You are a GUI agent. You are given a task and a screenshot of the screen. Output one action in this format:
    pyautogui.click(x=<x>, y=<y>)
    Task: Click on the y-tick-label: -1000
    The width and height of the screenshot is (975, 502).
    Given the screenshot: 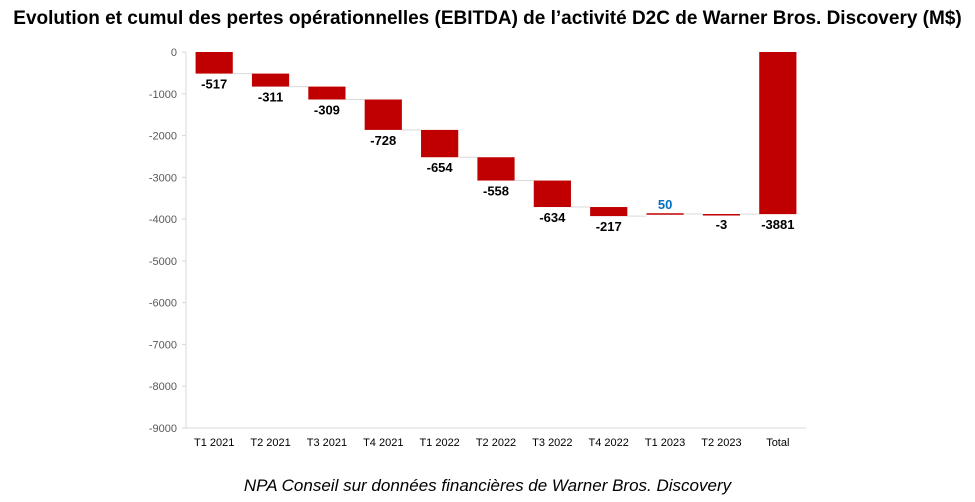 What is the action you would take?
    pyautogui.click(x=163, y=95)
    